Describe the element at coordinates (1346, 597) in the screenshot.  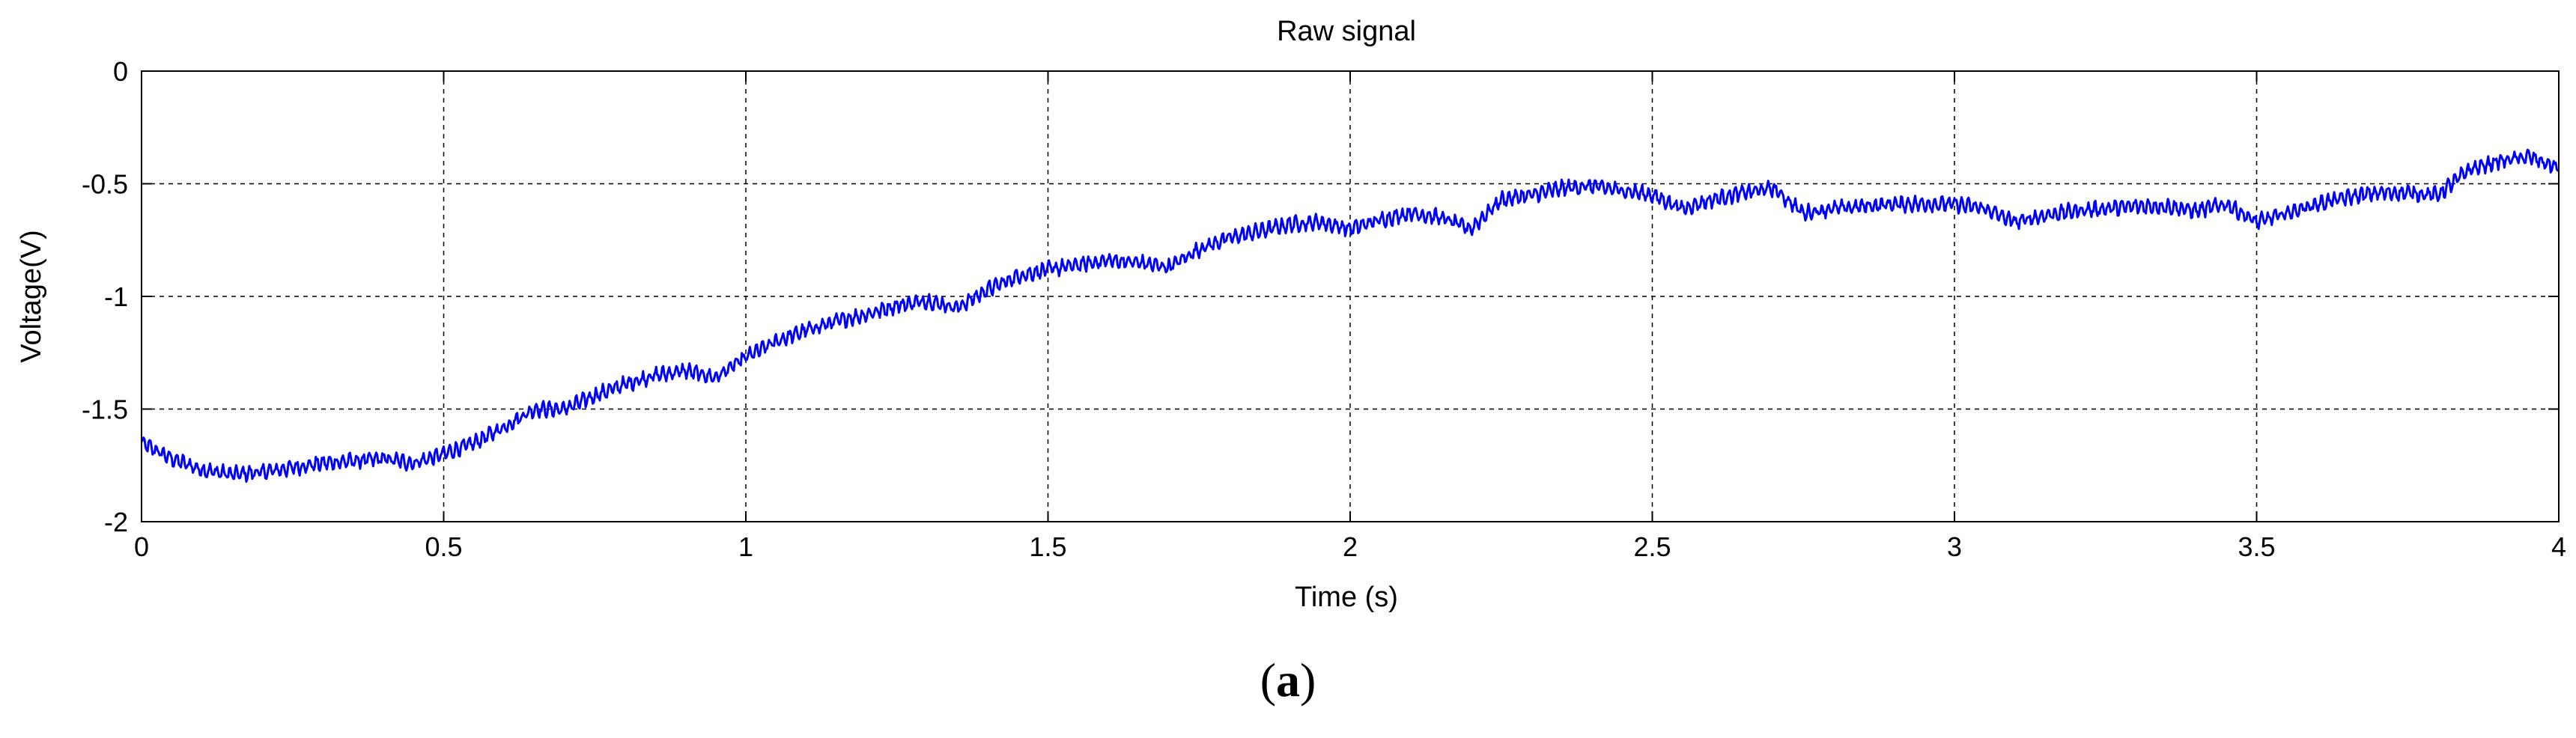
I see `x-axis-label: Time (s)` at that location.